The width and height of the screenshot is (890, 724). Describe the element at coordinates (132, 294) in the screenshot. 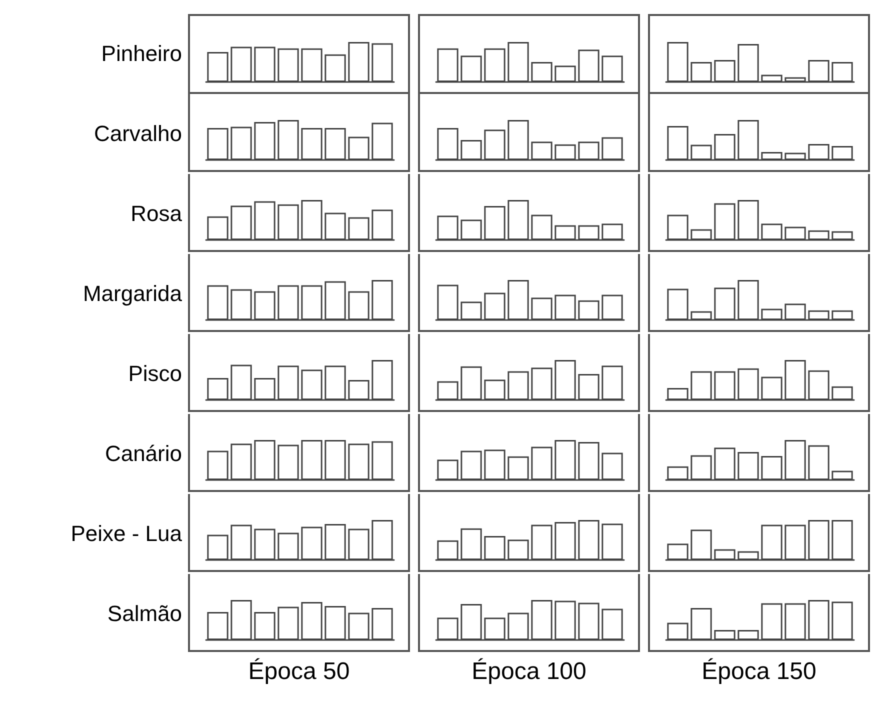

I see `y-axis-title: Margarida` at that location.